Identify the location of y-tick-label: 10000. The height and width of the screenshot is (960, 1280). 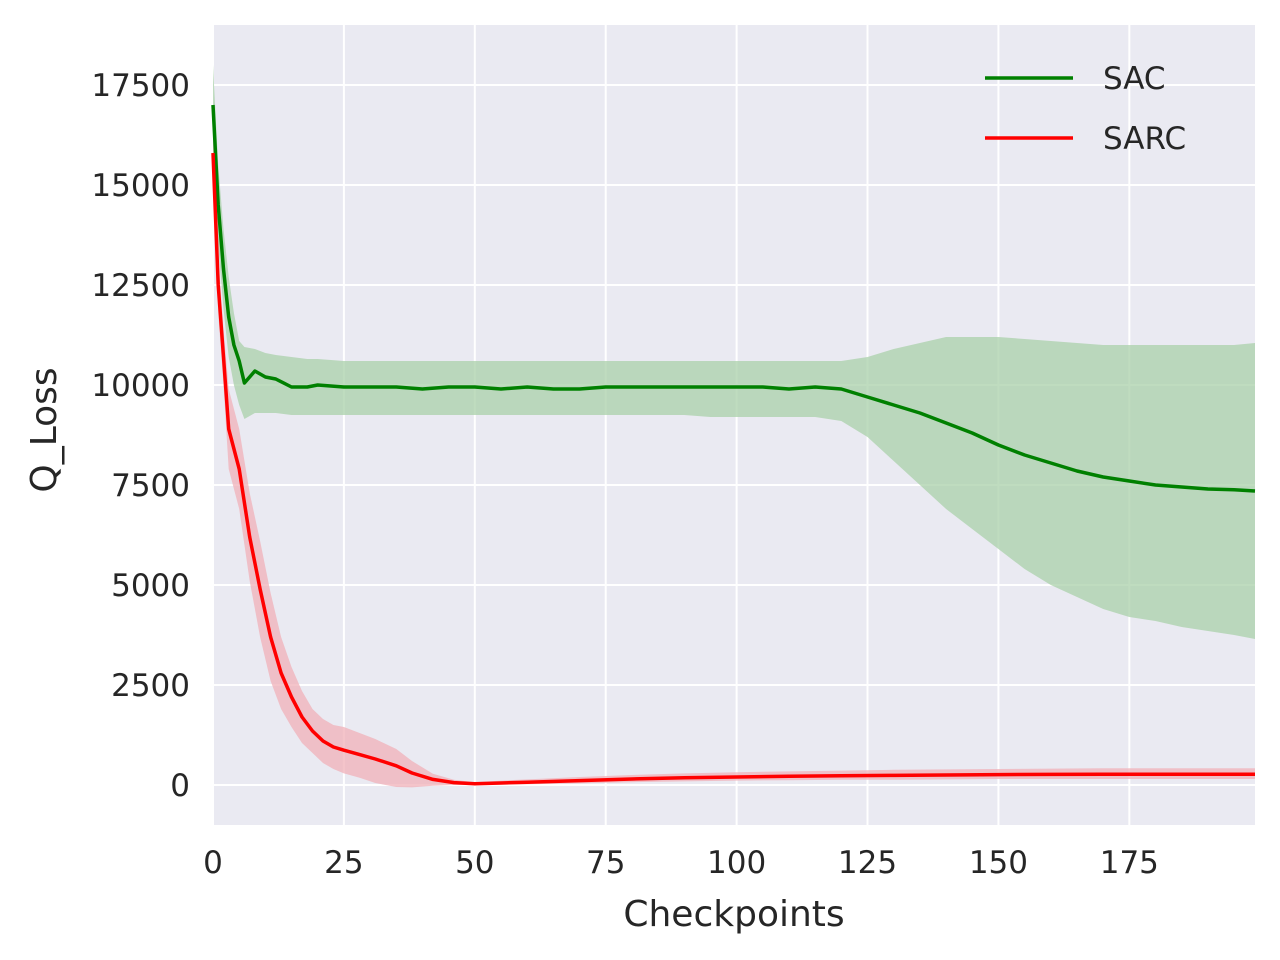
(140, 386).